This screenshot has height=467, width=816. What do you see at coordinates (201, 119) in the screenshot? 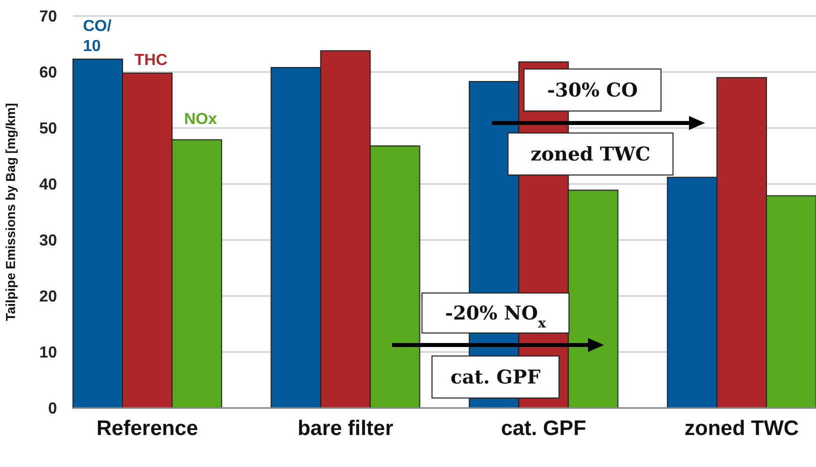
I see `series-label: NOx` at bounding box center [201, 119].